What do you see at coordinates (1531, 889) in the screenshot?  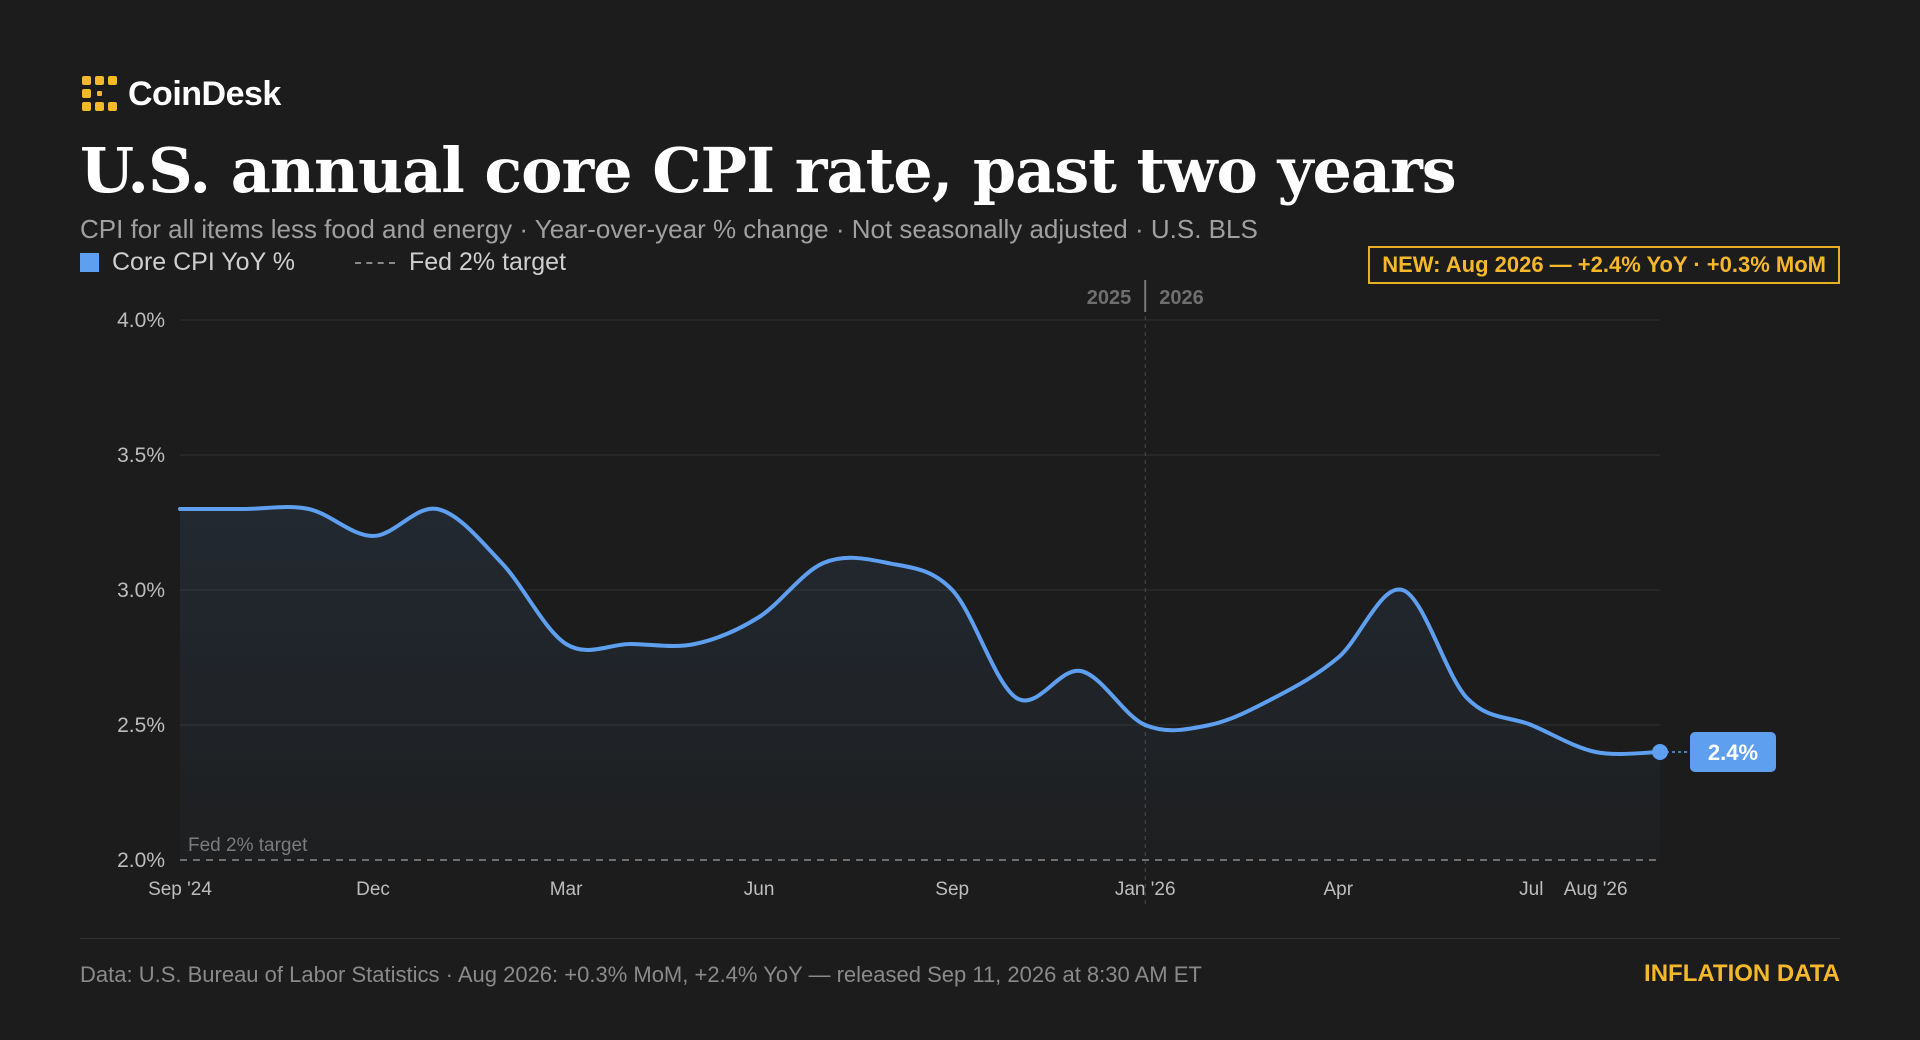 I see `x-tick-label: Jul` at bounding box center [1531, 889].